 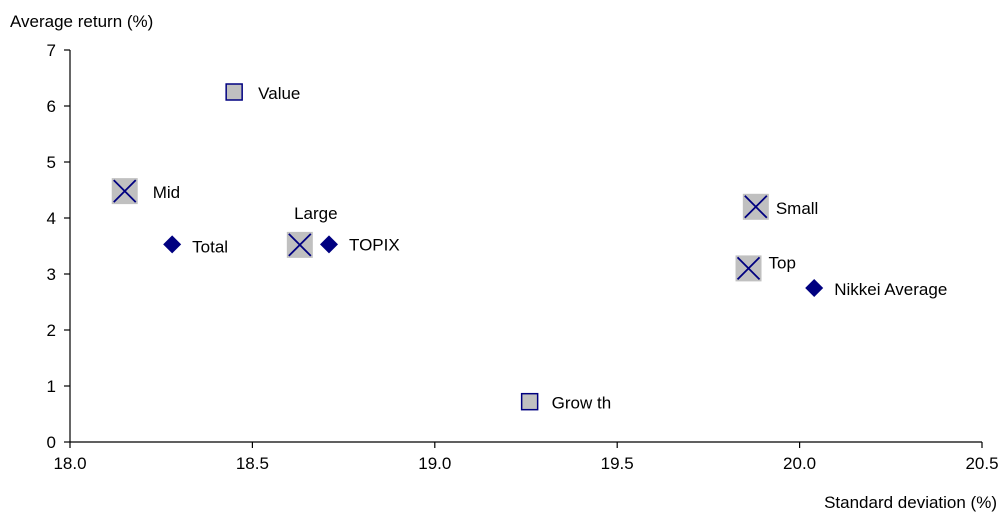 What do you see at coordinates (69, 463) in the screenshot?
I see `x-tick-label: 18.0` at bounding box center [69, 463].